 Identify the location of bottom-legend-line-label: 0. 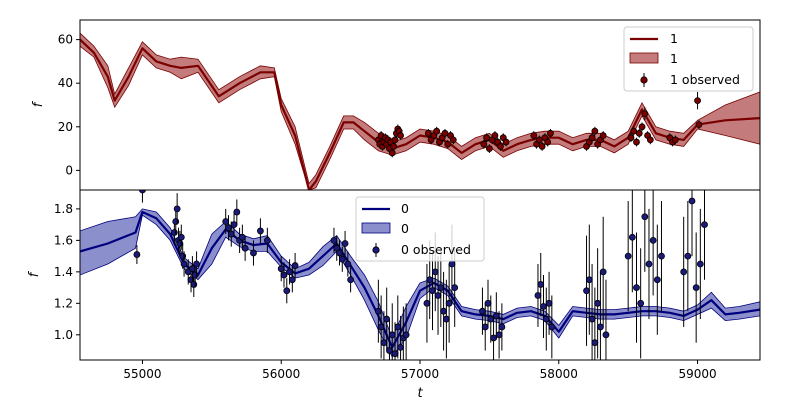
(405, 208).